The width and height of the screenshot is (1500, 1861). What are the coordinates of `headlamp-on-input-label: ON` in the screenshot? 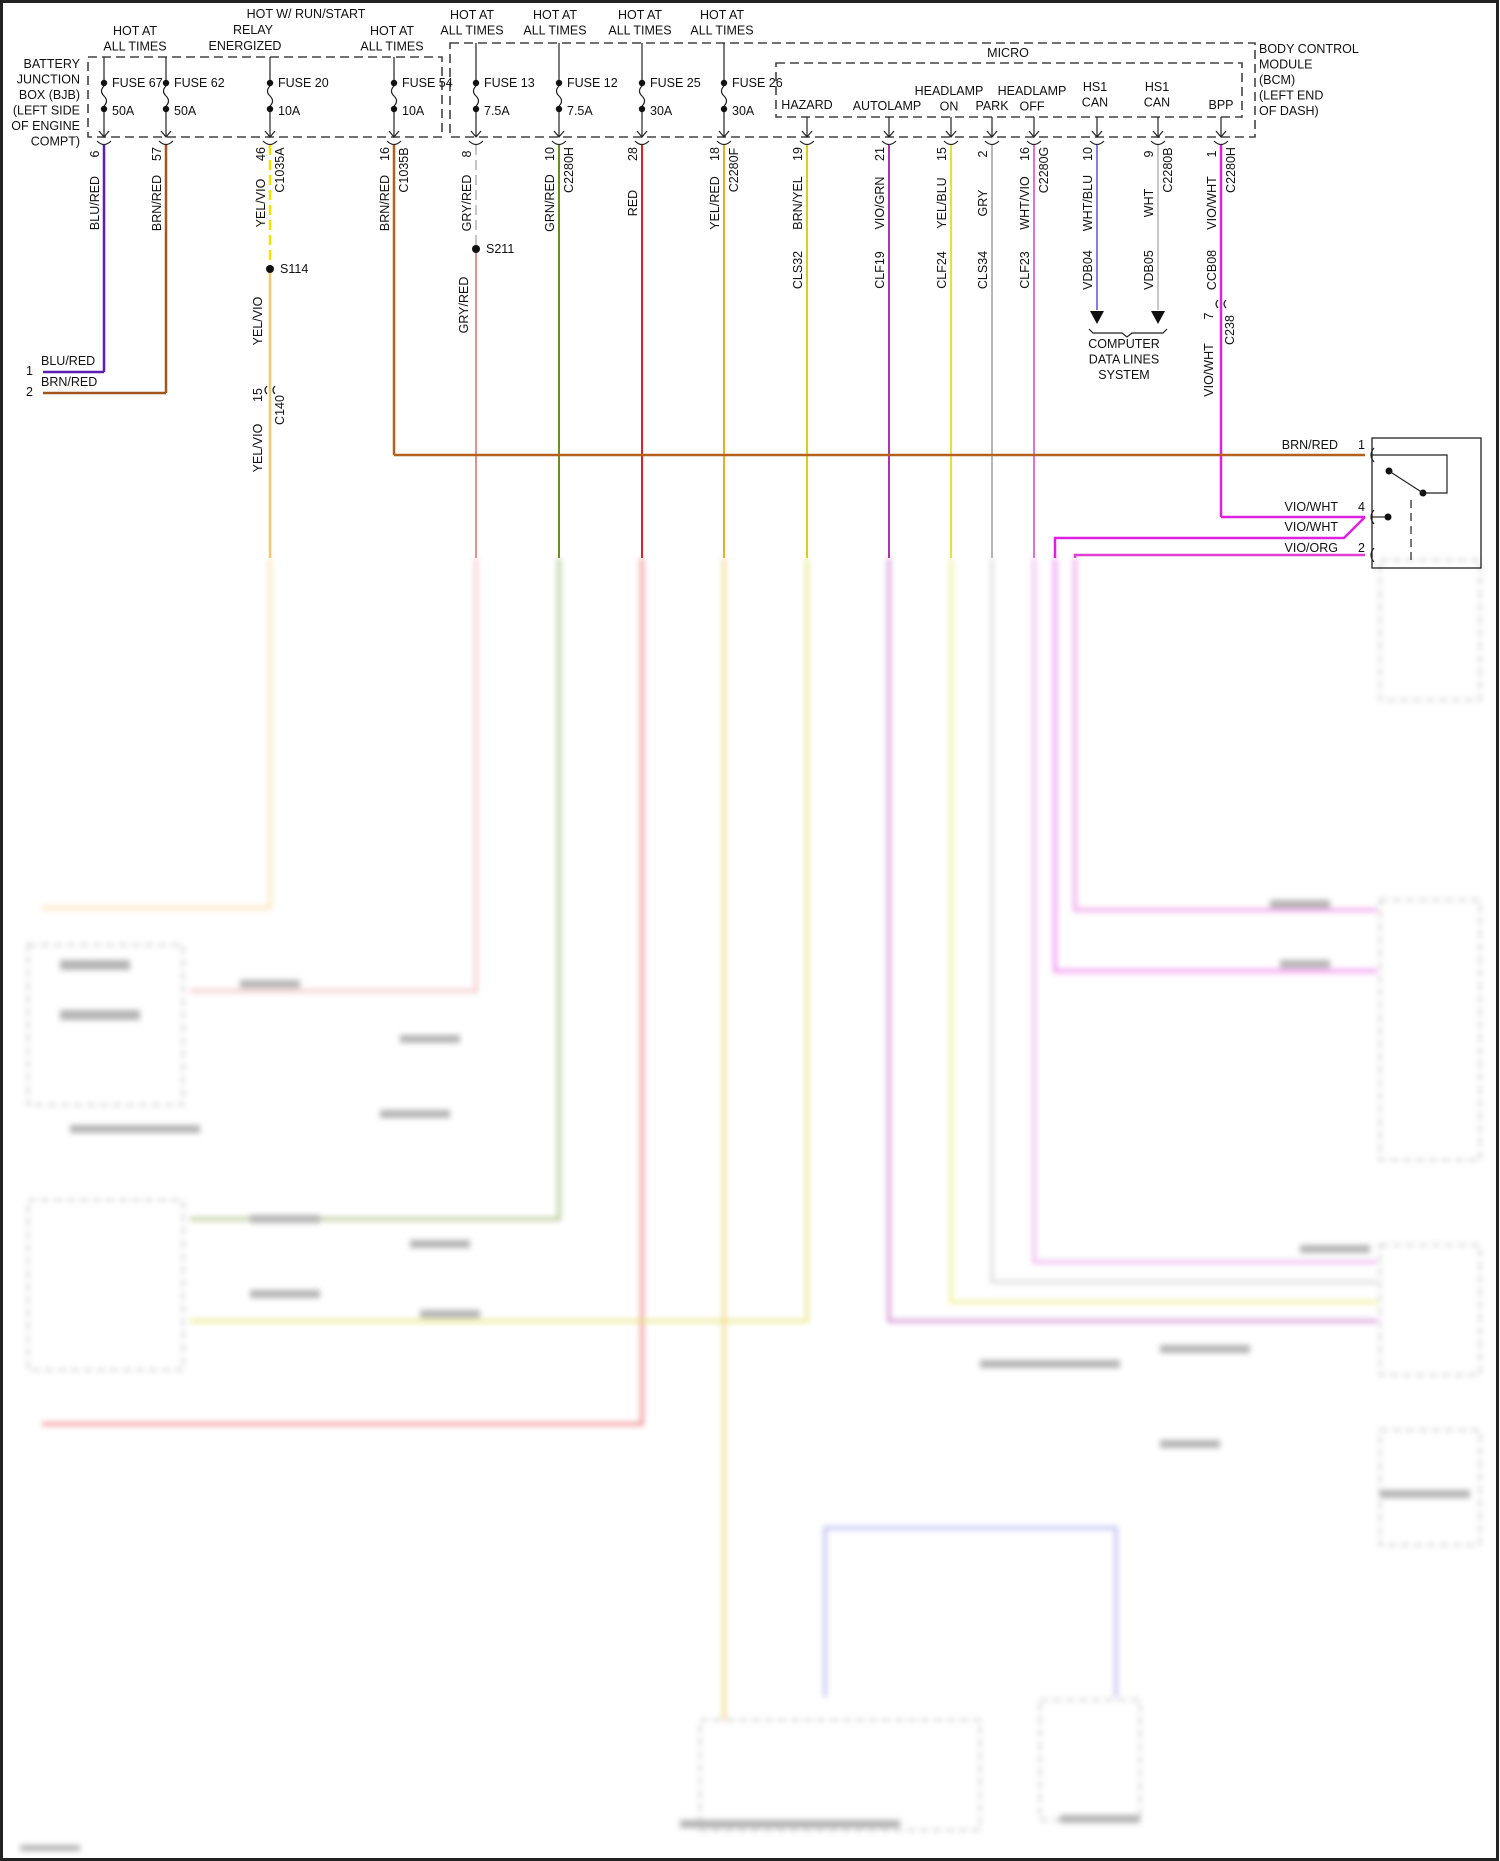 It's located at (949, 107).